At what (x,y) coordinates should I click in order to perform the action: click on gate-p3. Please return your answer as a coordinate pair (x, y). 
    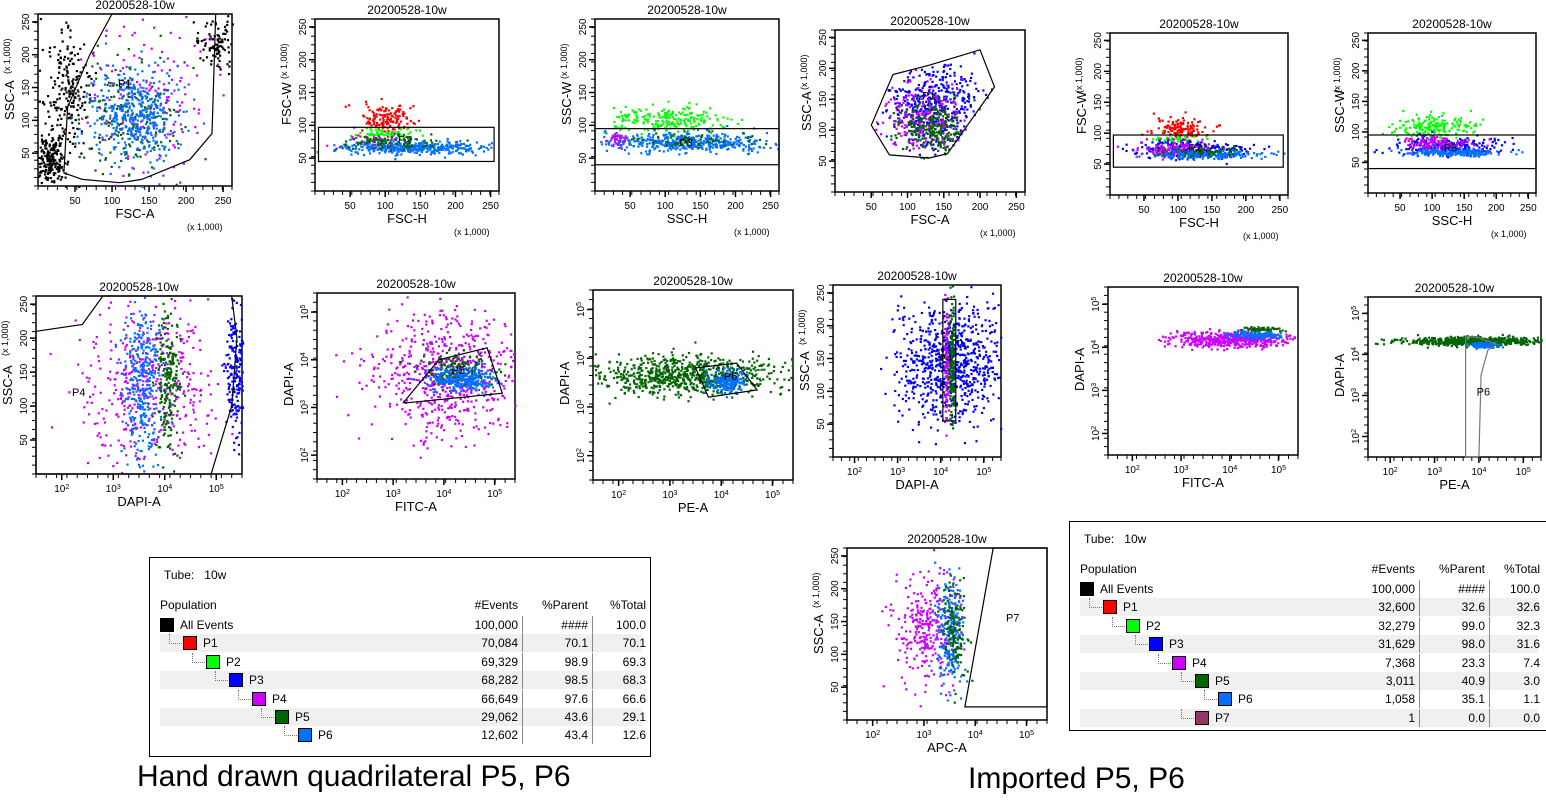
    Looking at the image, I should click on (687, 147).